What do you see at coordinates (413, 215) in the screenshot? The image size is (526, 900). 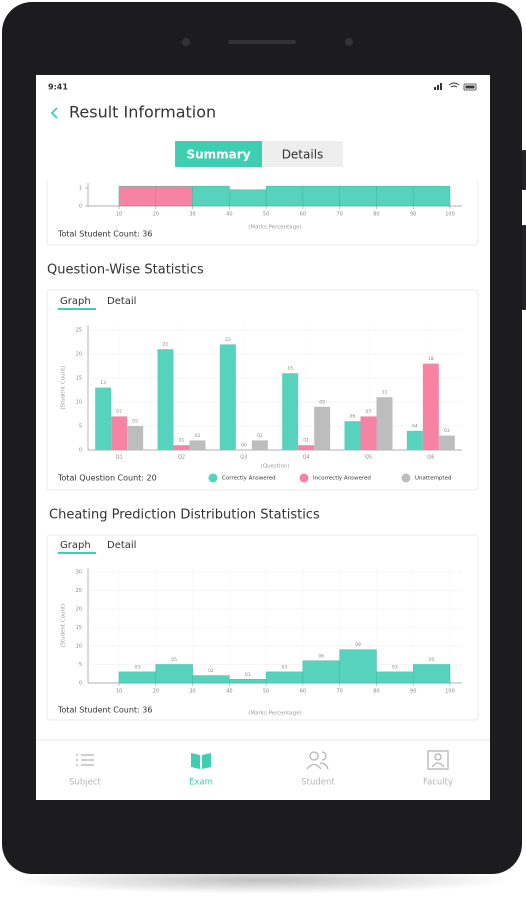 I see `x-tick-label: 90` at bounding box center [413, 215].